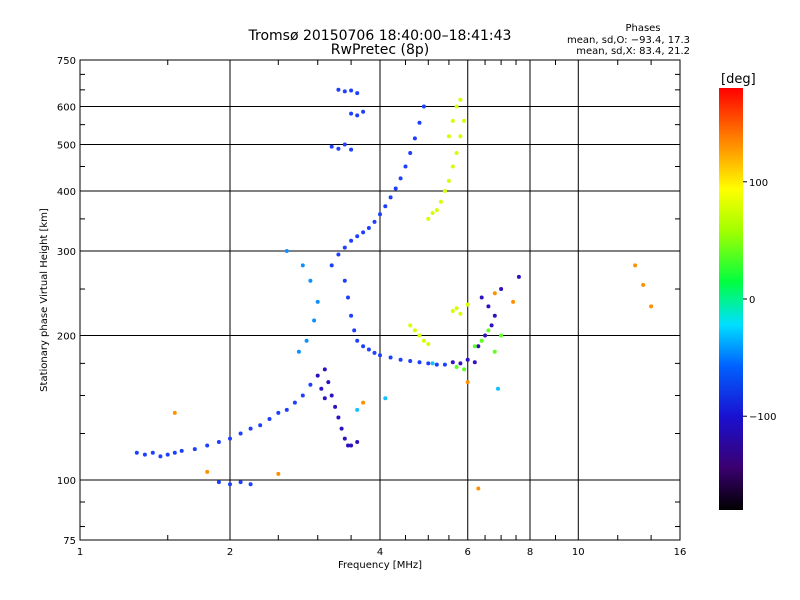 Image resolution: width=800 pixels, height=600 pixels. What do you see at coordinates (380, 50) in the screenshot?
I see `chart-subtitle: RwPretec (8p)` at bounding box center [380, 50].